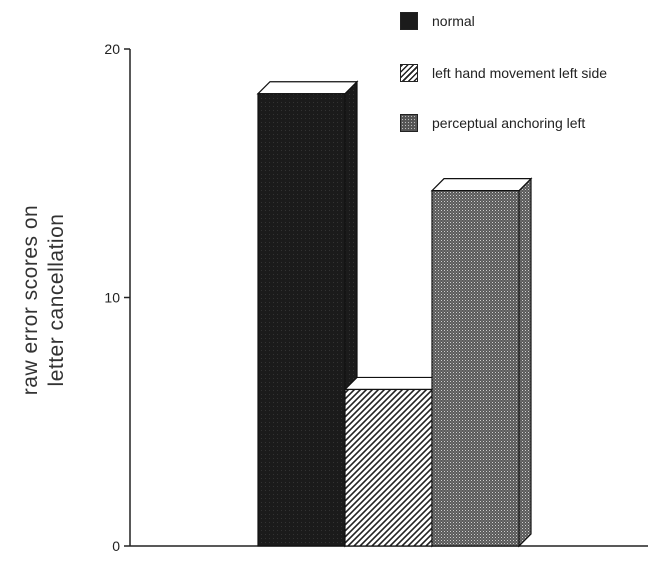 The width and height of the screenshot is (658, 563). I want to click on legend-swatch-left-hand, so click(409, 73).